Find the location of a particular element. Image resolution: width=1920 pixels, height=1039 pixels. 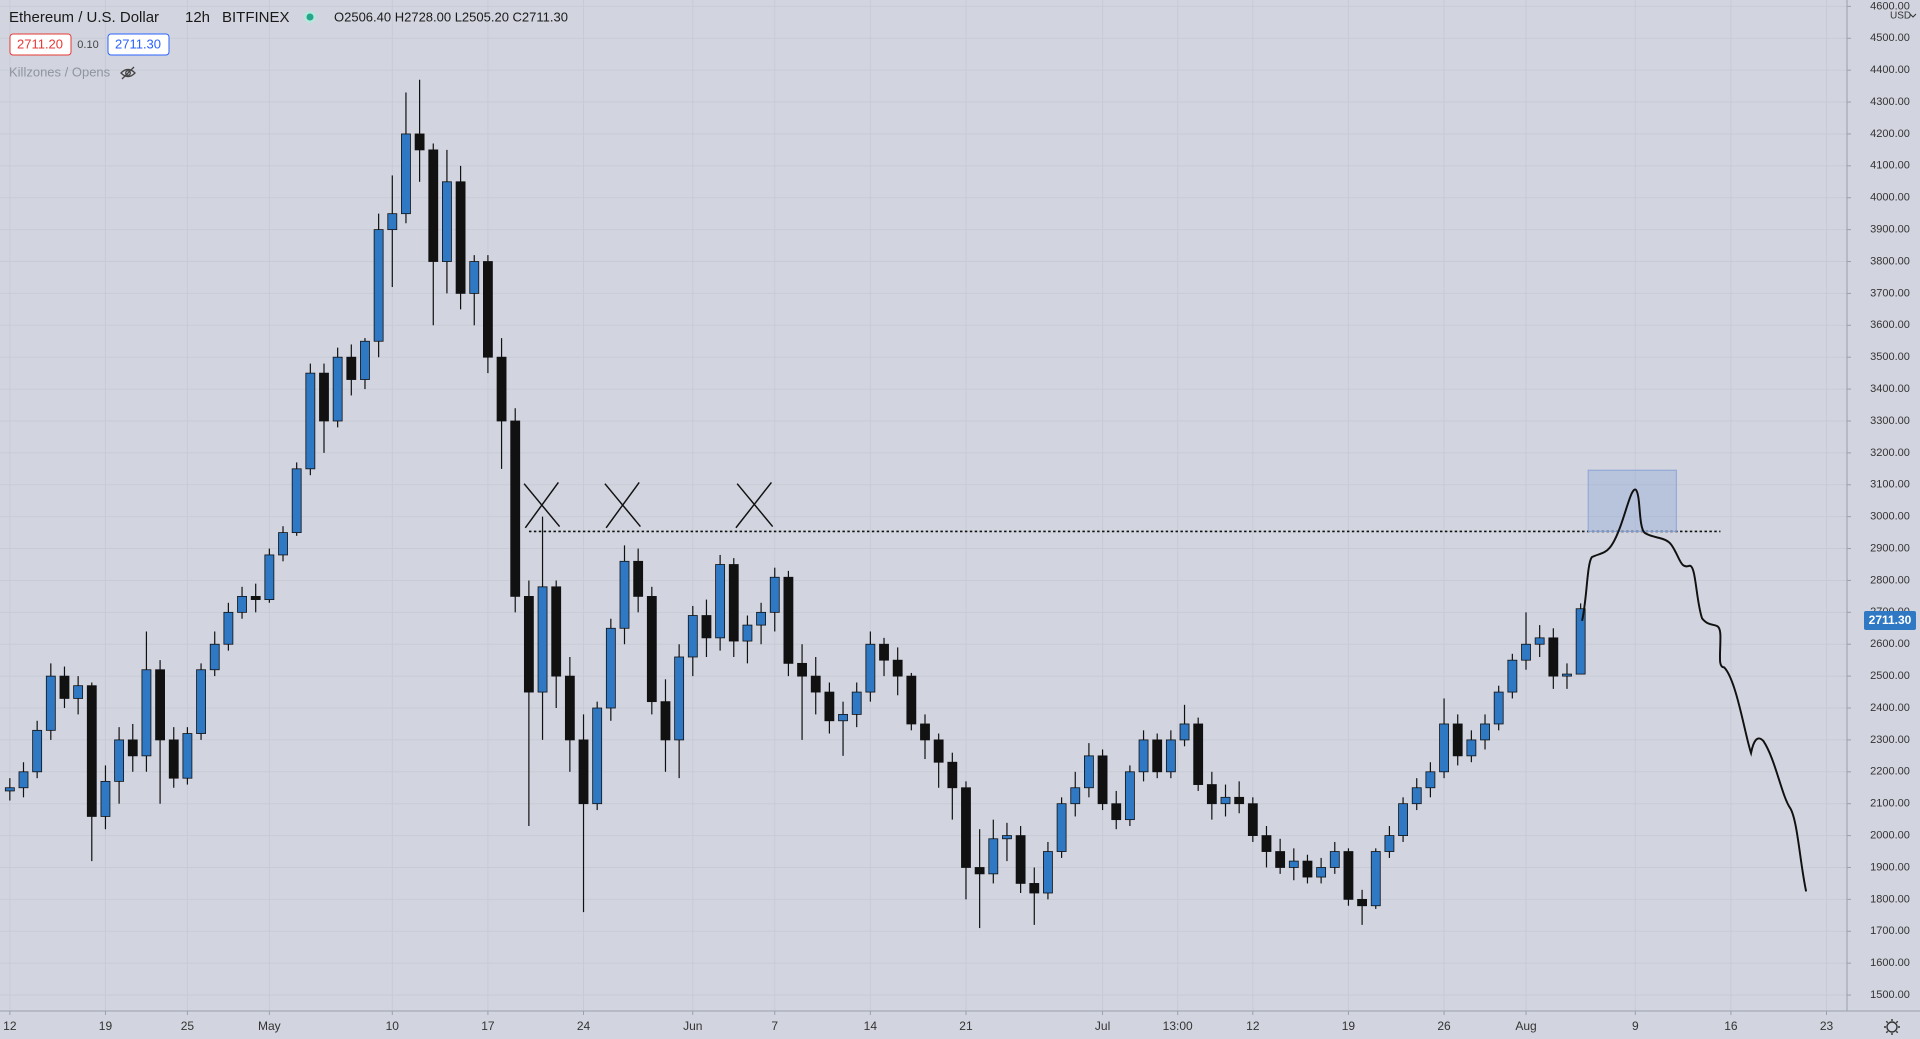

y-tick-label: 2100.00 is located at coordinates (1890, 804).